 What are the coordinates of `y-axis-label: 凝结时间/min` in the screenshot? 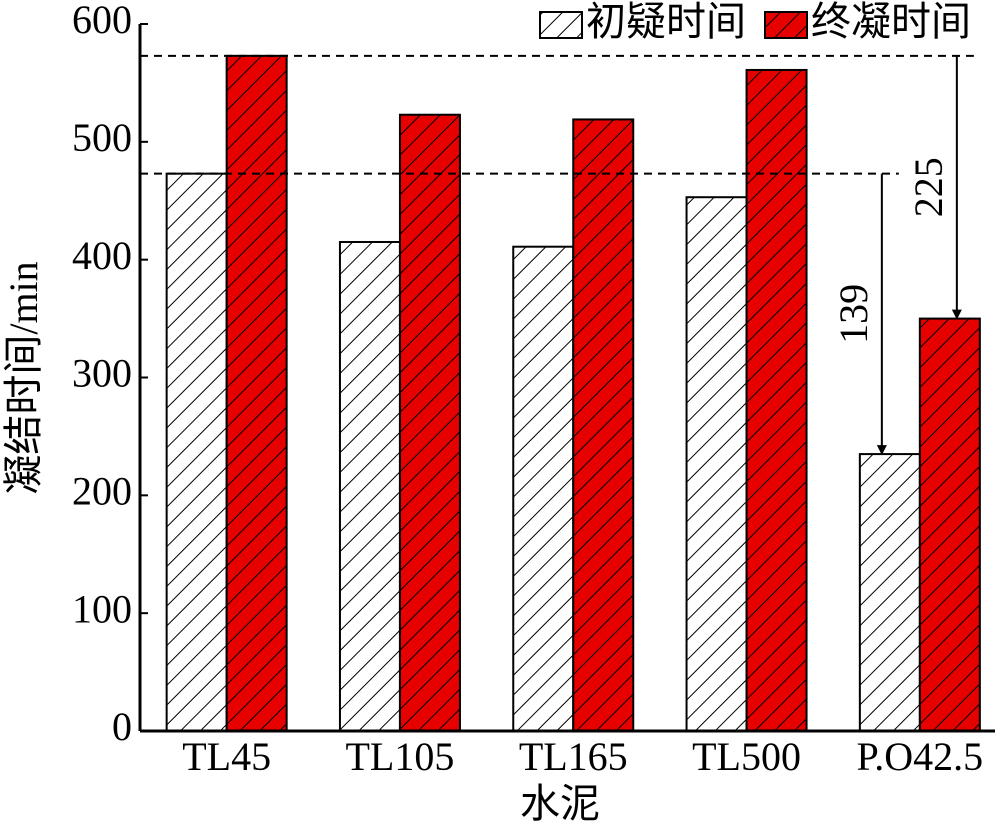 It's located at (23, 377).